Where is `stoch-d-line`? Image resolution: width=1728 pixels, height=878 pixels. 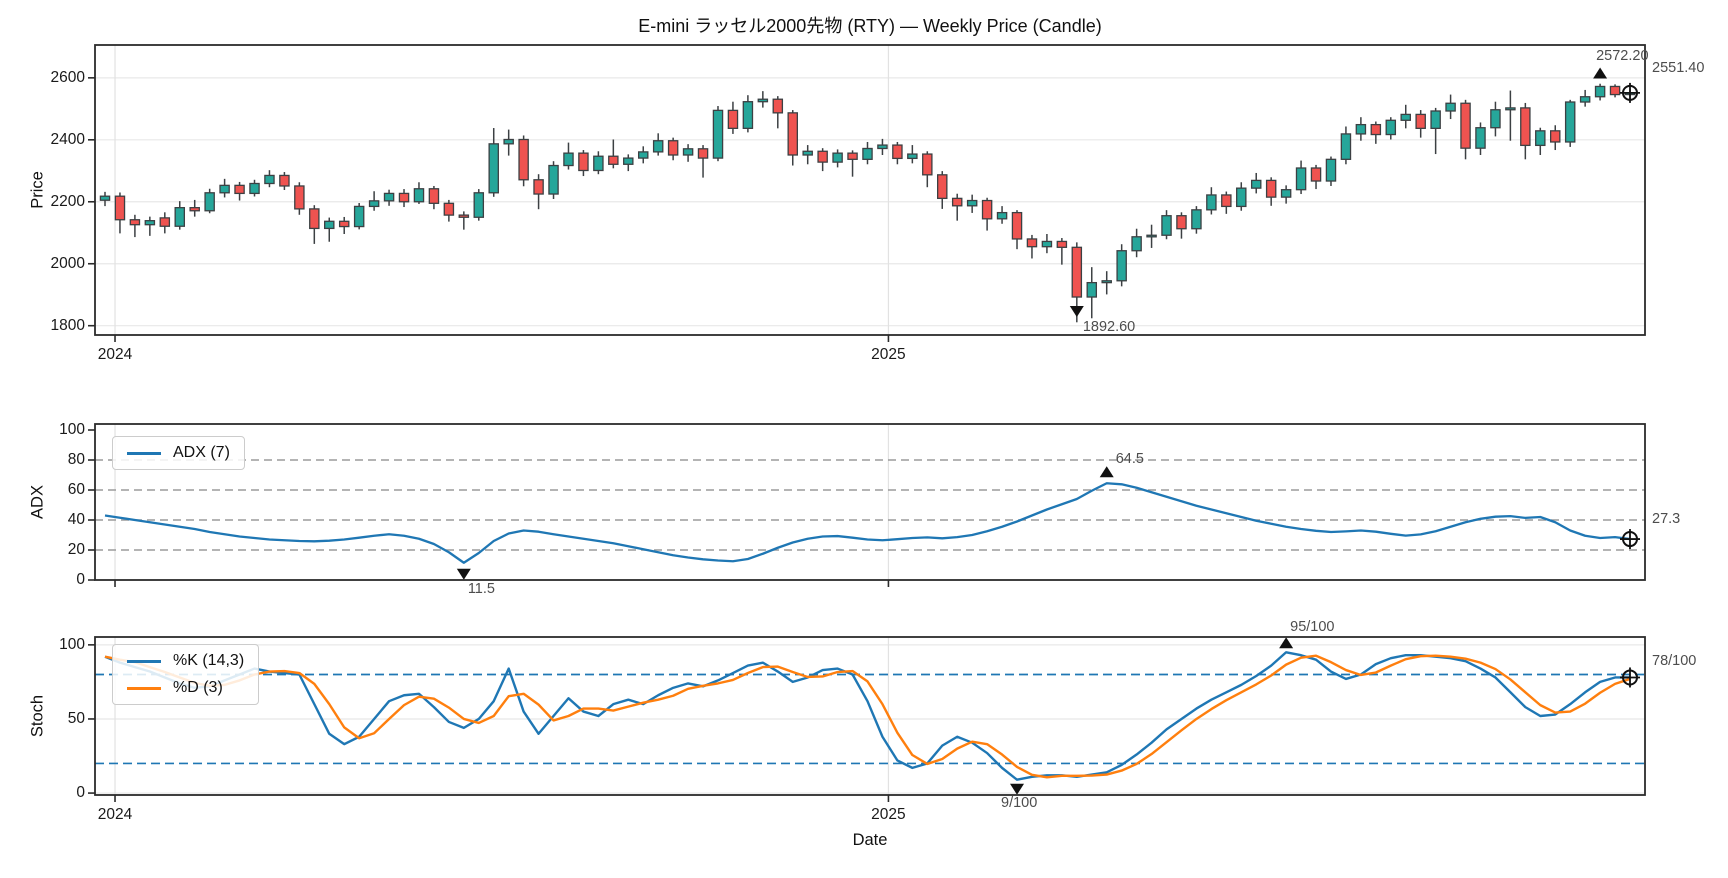
stoch-d-line is located at coordinates (867, 716).